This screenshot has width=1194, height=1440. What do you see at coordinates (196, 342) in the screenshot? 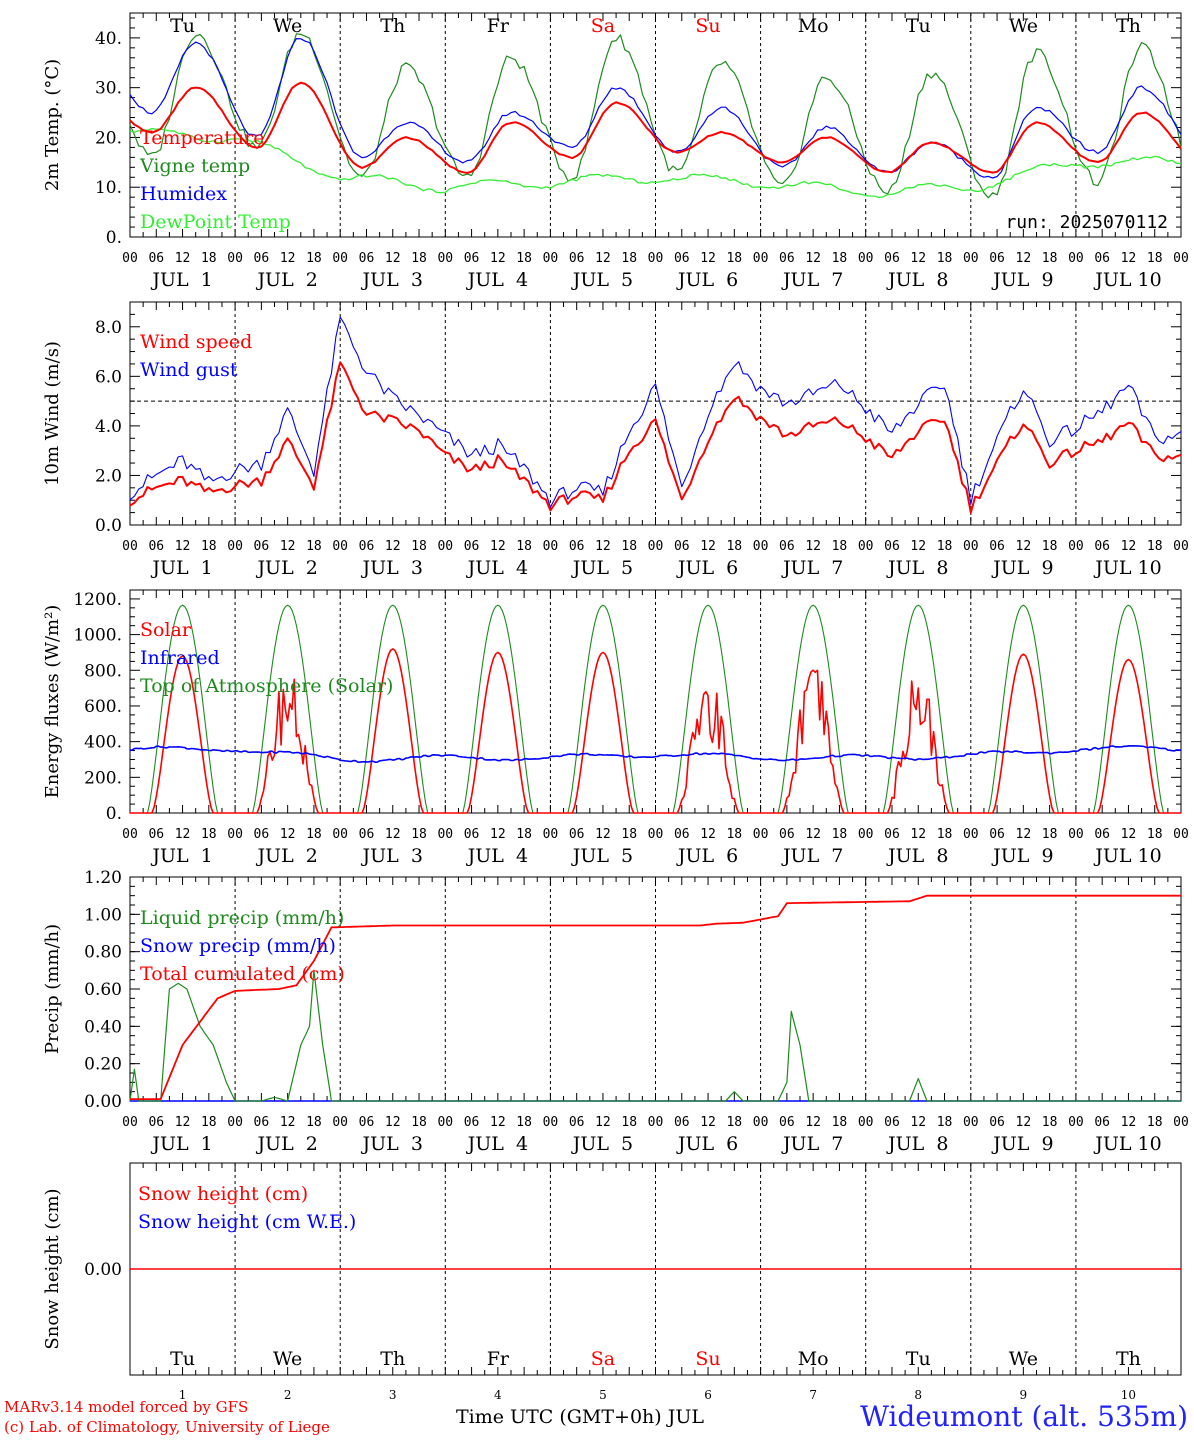
I see `legend-wind-speed: Wind speed` at bounding box center [196, 342].